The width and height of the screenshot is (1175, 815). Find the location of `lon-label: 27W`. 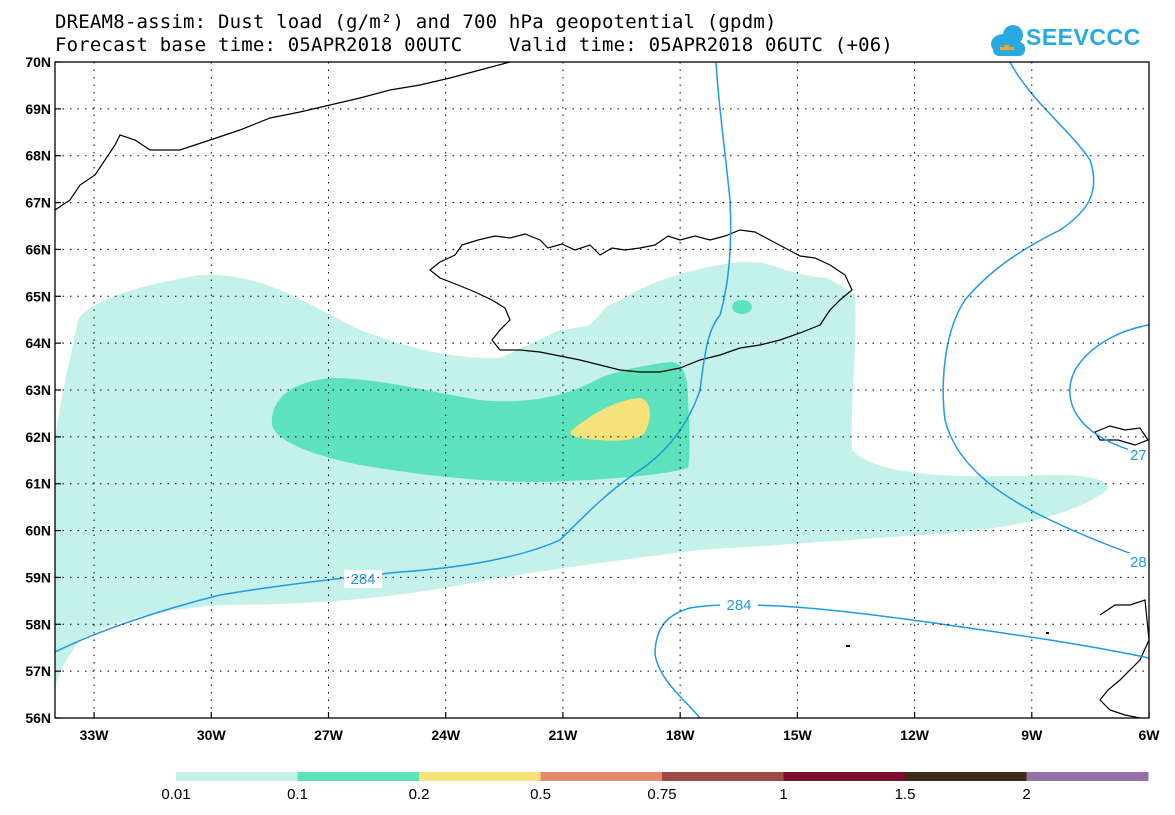

lon-label: 27W is located at coordinates (329, 735).